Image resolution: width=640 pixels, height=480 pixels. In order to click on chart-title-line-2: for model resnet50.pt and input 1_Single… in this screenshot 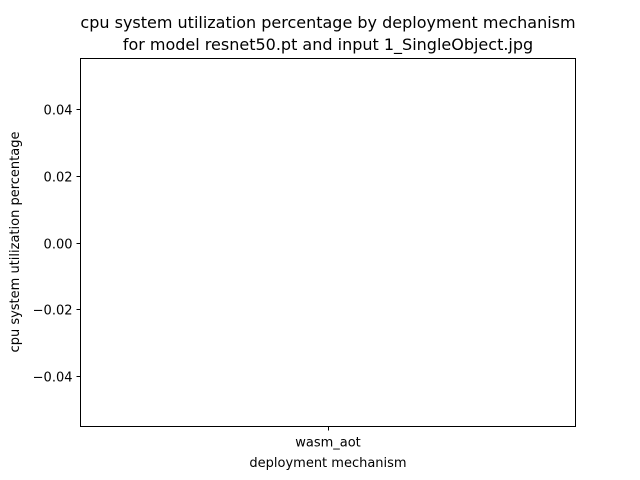, I will do `click(328, 45)`.